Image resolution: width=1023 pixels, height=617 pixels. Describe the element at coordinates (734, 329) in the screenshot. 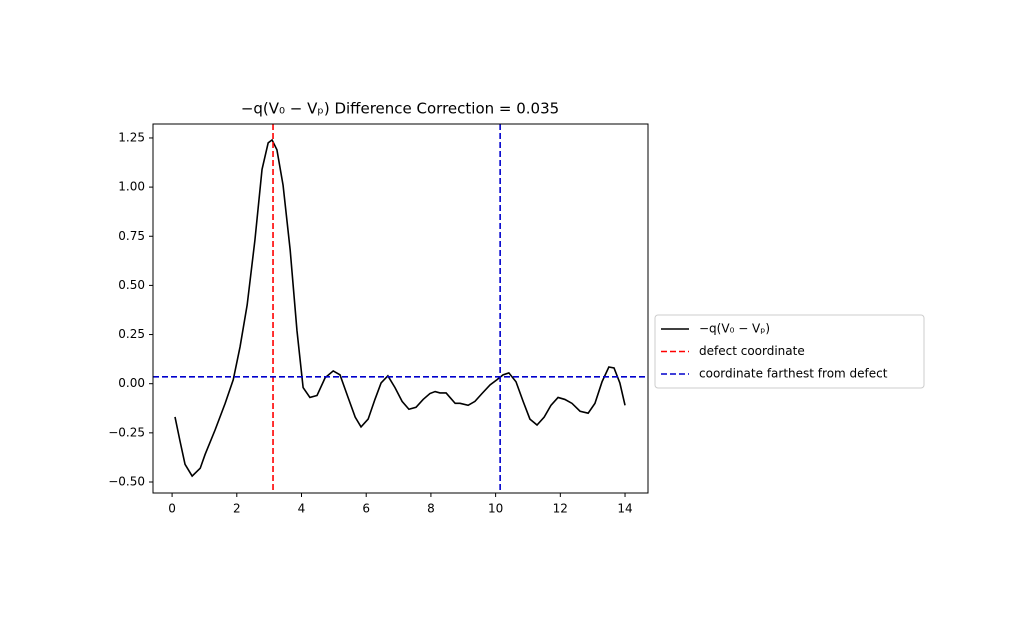

I see `legend-label: −q(V₀ − Vₚ)` at that location.